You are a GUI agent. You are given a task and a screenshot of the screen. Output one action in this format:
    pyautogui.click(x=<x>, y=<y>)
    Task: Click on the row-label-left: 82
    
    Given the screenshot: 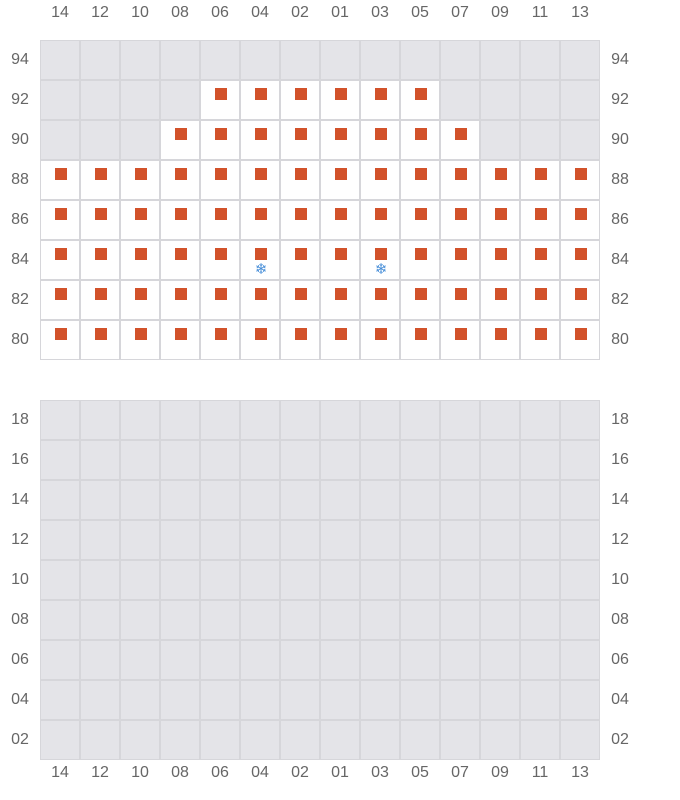 What is the action you would take?
    pyautogui.click(x=20, y=299)
    